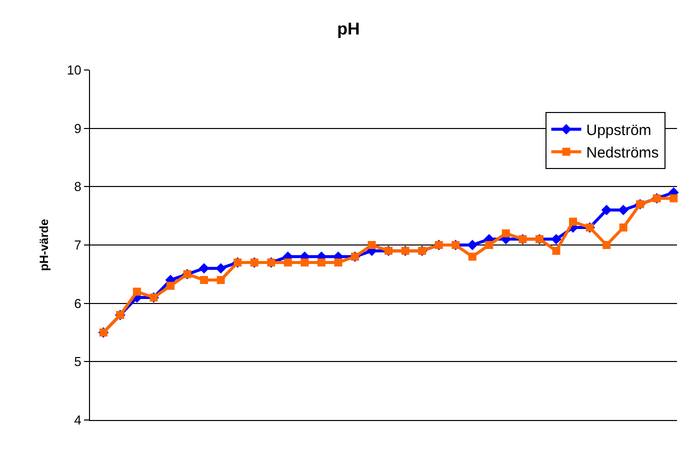 The width and height of the screenshot is (697, 450). I want to click on y-tick-label: 9, so click(78, 128).